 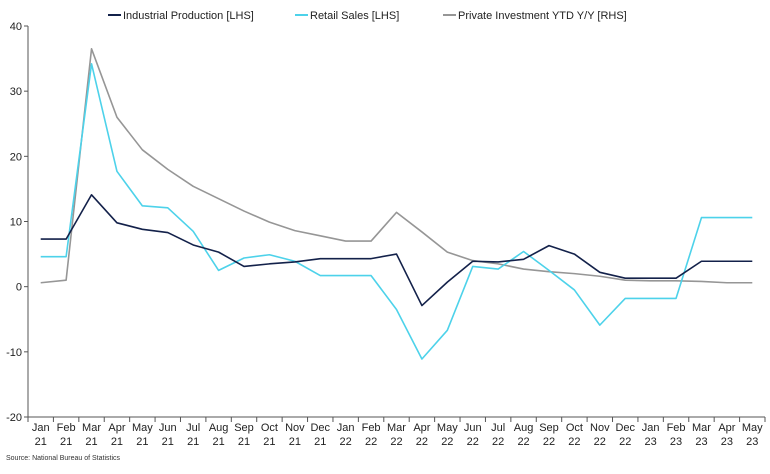 I want to click on y-tick-label: 30, so click(x=16, y=92).